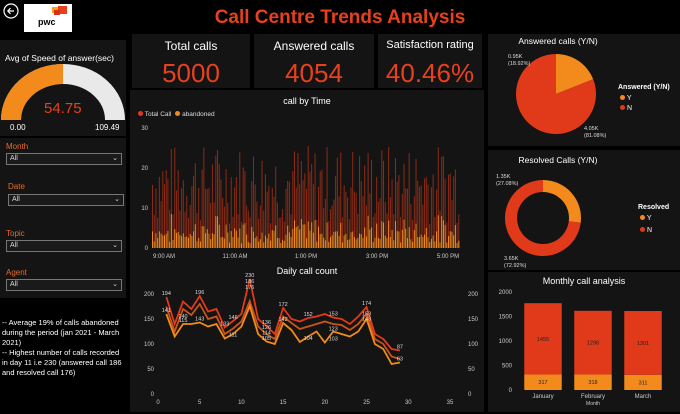 This screenshot has width=680, height=414. I want to click on topic-select: All ⌄, so click(64, 246).